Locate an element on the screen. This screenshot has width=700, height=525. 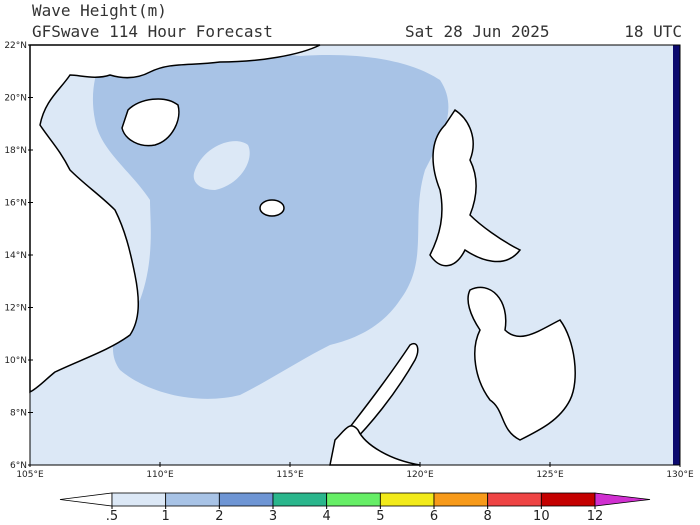
lon-label: 115°E is located at coordinates (290, 475).